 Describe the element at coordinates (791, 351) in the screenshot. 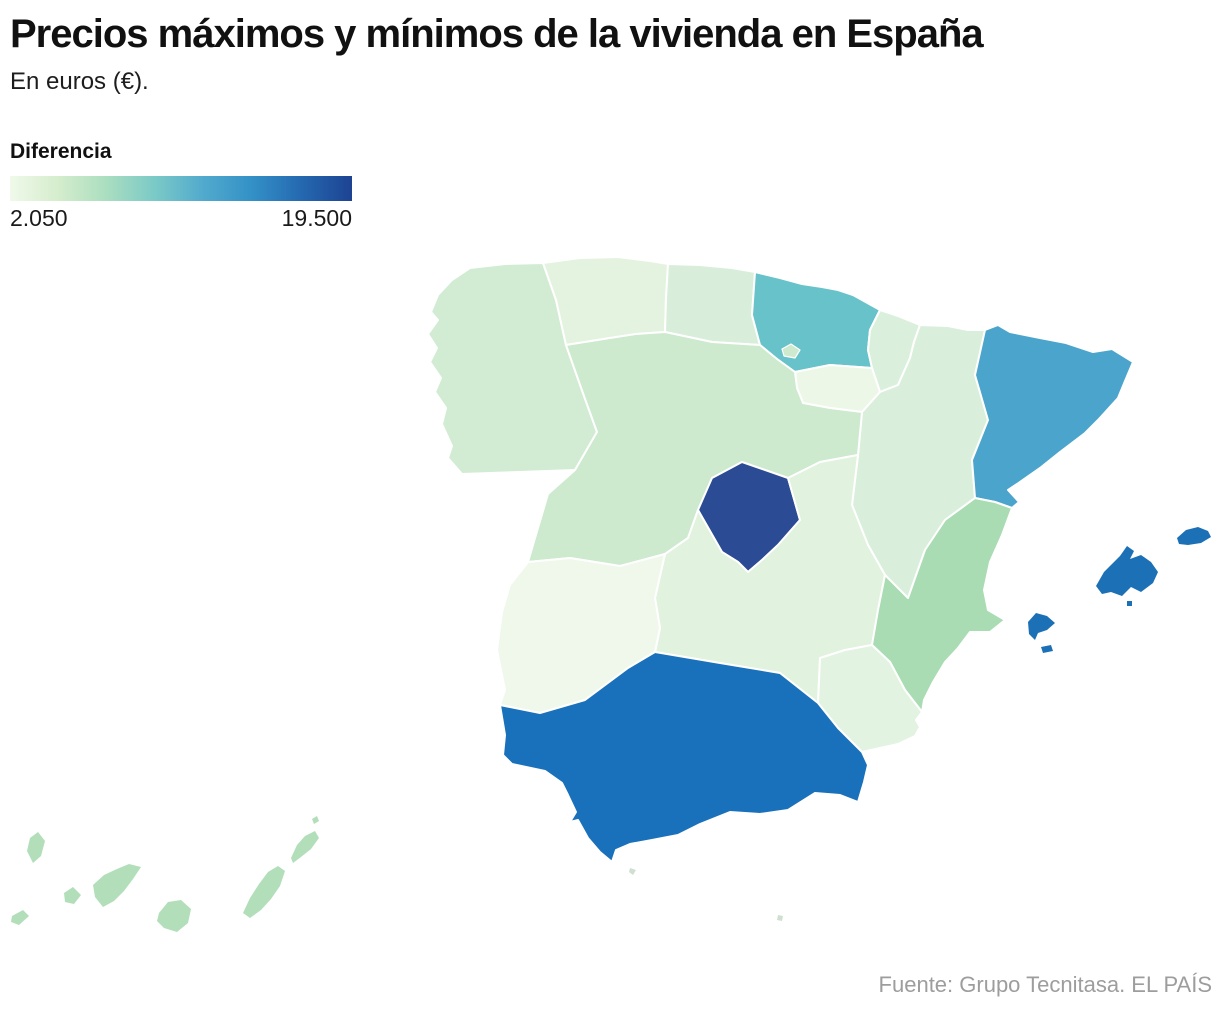

I see `trevino-enclave` at that location.